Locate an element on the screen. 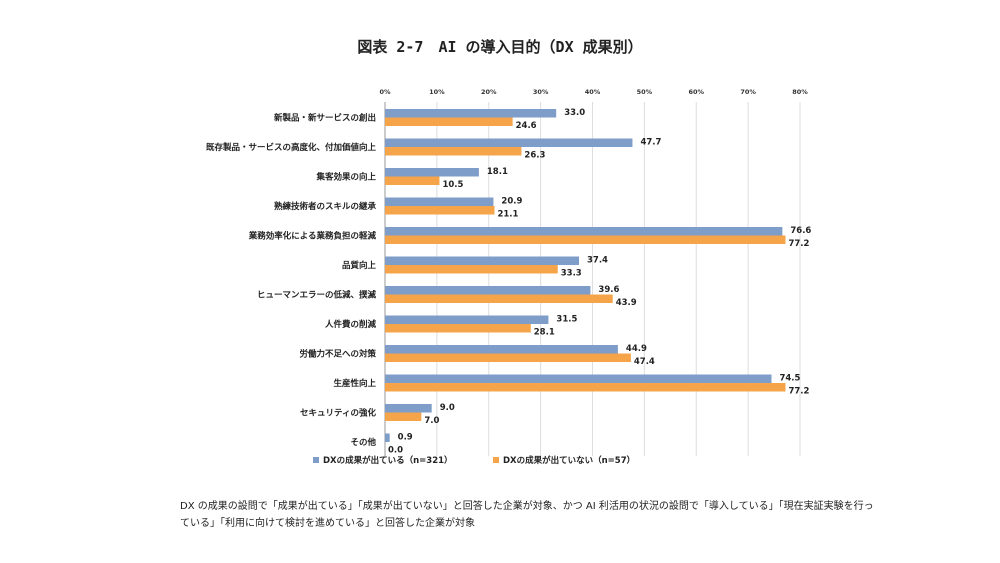 The image size is (1000, 563). x-tick-label: 70% is located at coordinates (748, 92).